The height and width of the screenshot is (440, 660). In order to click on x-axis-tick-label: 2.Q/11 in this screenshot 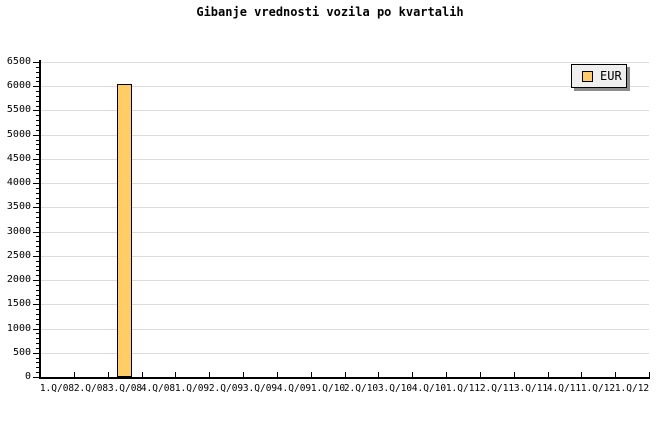, I will do `click(497, 388)`.